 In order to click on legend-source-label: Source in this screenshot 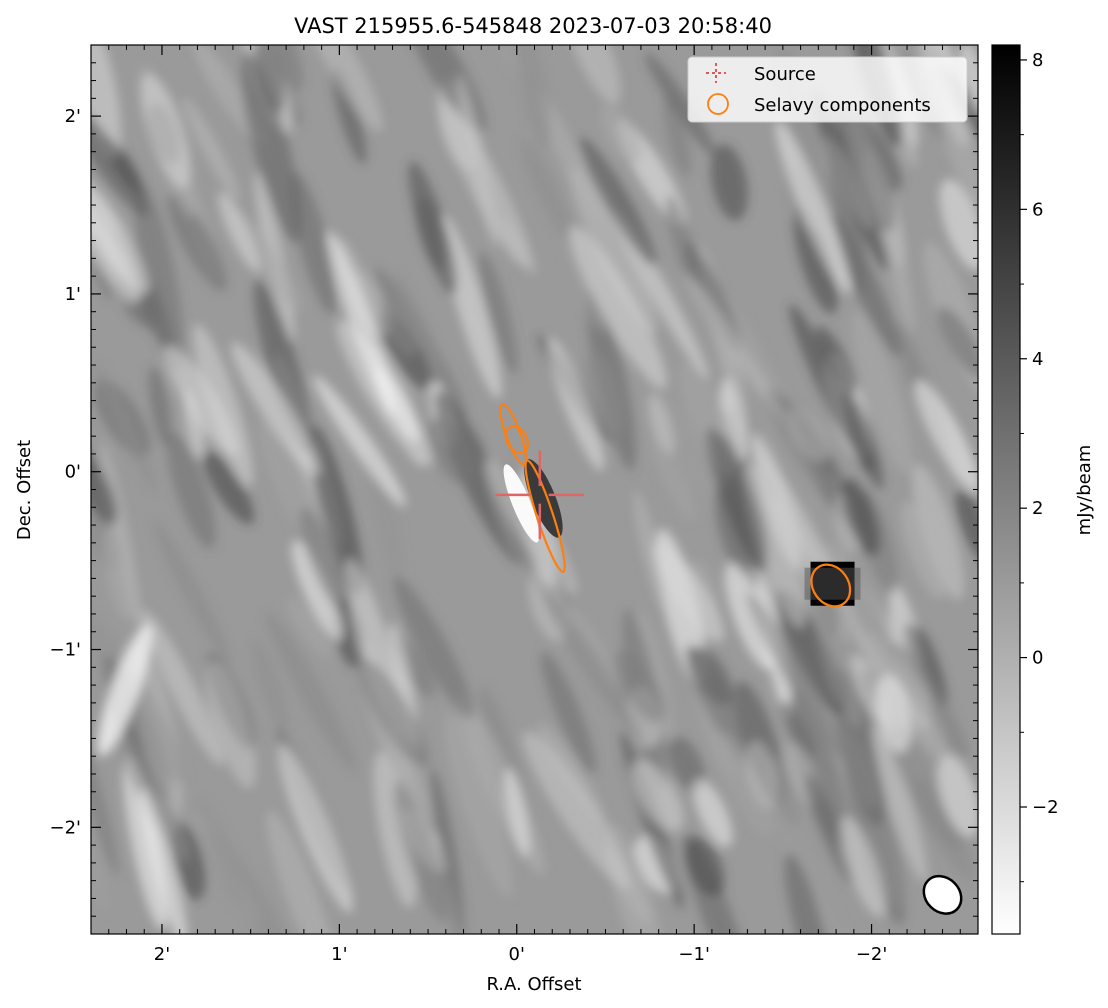, I will do `click(785, 74)`.